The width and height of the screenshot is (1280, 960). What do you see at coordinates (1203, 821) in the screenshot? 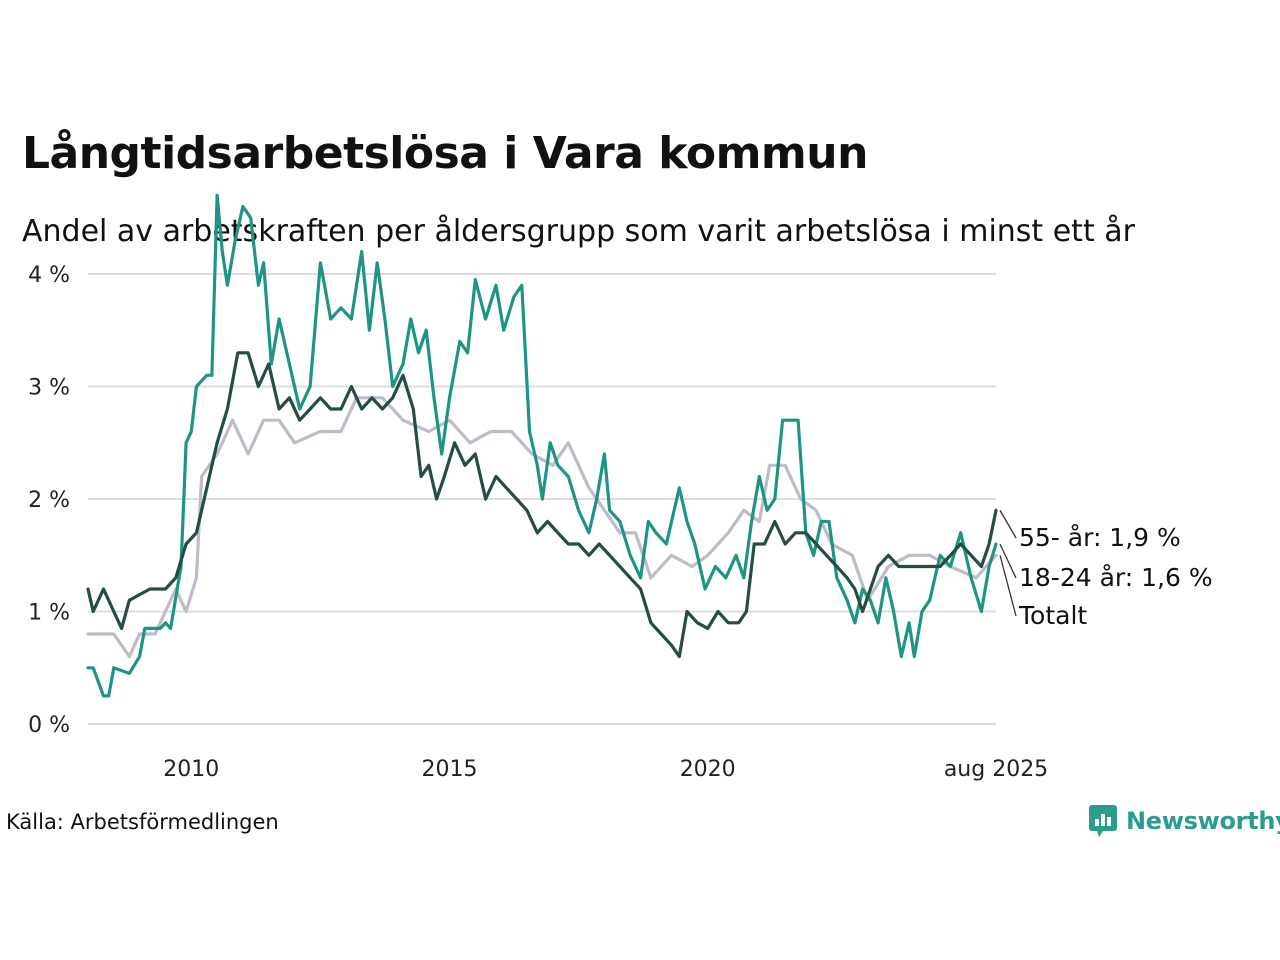
I see `brand-name: Newsworthy` at bounding box center [1203, 821].